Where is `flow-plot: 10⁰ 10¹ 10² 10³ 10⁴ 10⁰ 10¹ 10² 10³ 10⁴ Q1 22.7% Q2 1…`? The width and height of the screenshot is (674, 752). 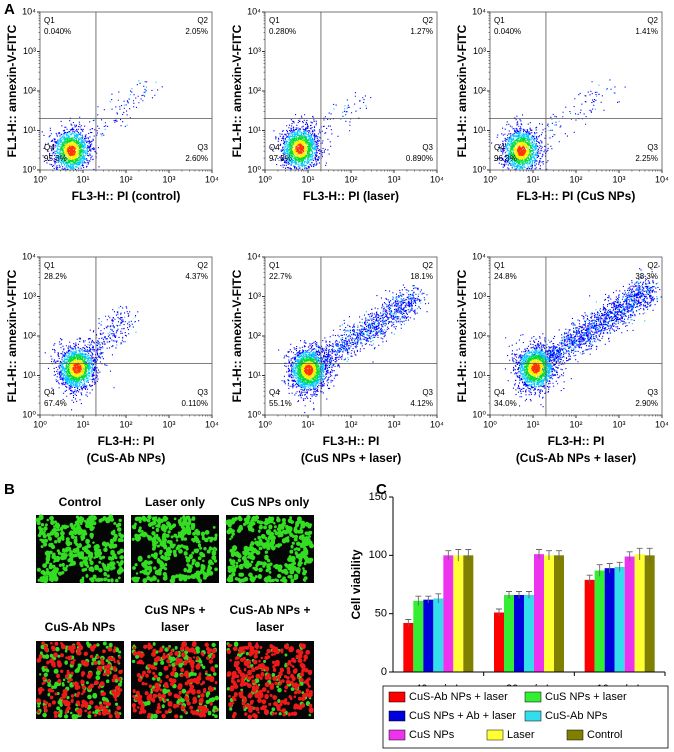
flow-plot: 10⁰ 10¹ 10² 10³ 10⁴ 10⁰ 10¹ 10² 10³ 10⁴ Q1 22.7% Q2 1… is located at coordinates (337, 358).